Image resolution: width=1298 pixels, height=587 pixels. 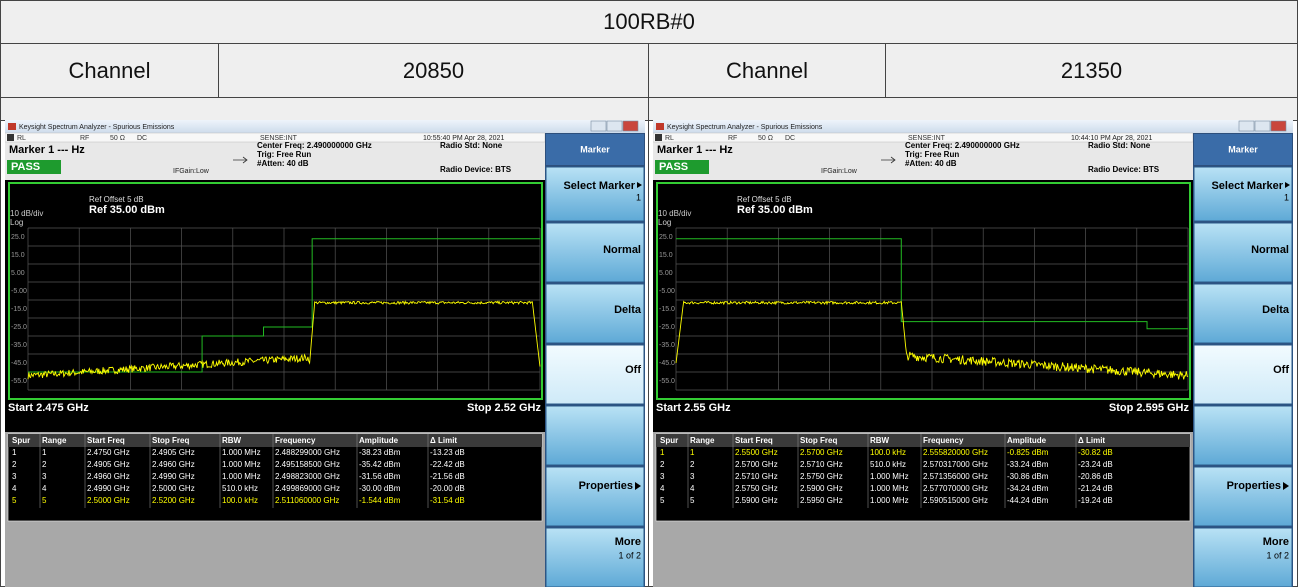 What do you see at coordinates (447, 476) in the screenshot?
I see `table-cell: -21.56 dB` at bounding box center [447, 476].